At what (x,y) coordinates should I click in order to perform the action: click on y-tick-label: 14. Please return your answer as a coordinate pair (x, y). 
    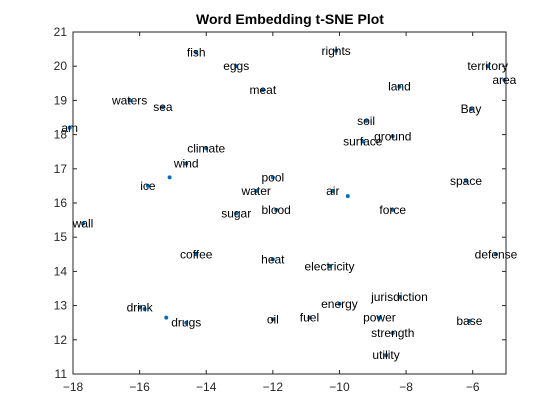
    Looking at the image, I should click on (61, 271).